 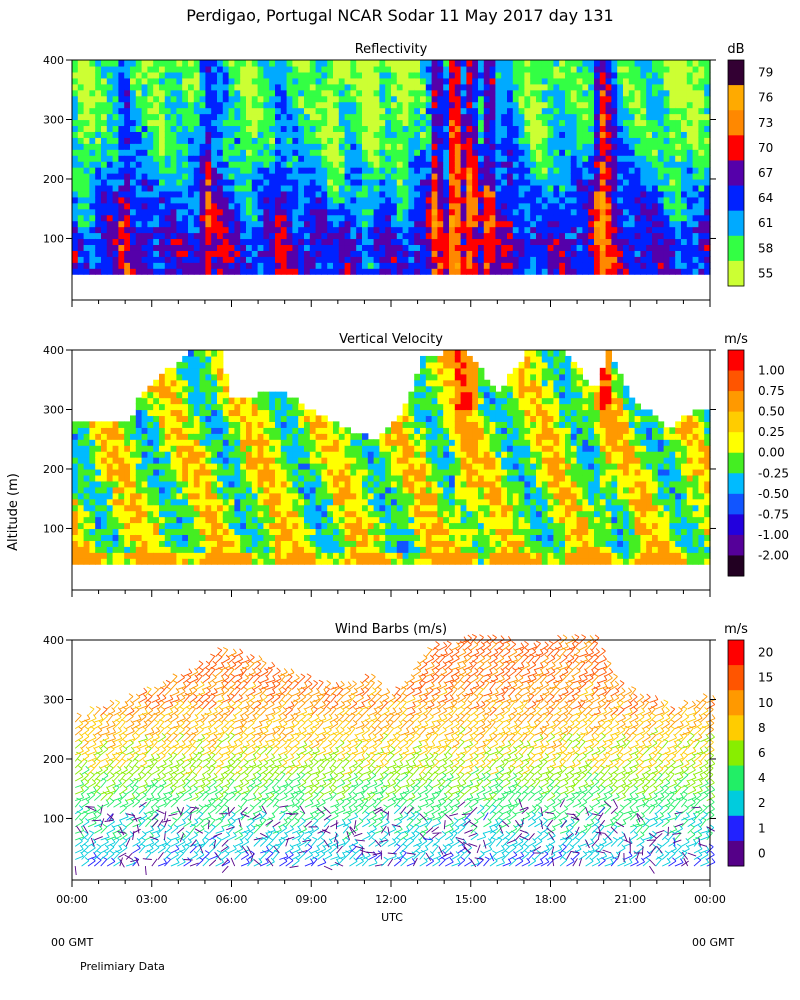 What do you see at coordinates (762, 728) in the screenshot?
I see `colorbar-label: 8` at bounding box center [762, 728].